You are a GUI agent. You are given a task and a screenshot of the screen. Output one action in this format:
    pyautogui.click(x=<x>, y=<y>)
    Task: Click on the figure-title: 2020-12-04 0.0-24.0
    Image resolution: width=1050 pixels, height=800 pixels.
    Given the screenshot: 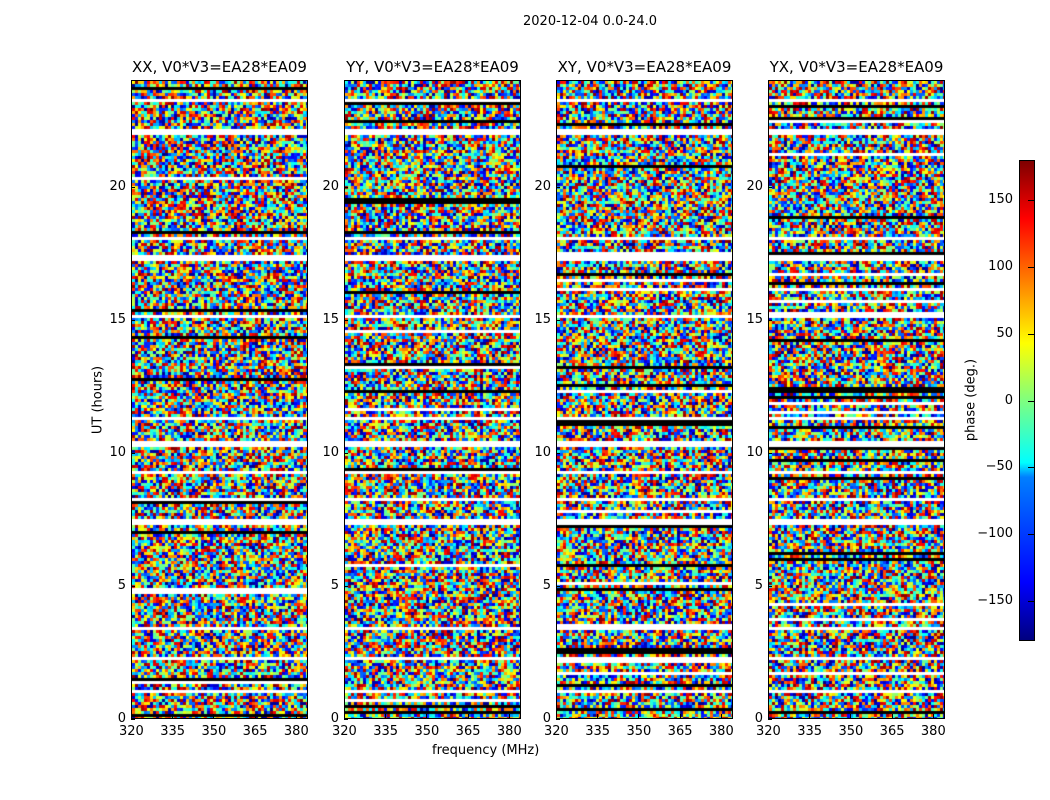 What is the action you would take?
    pyautogui.click(x=590, y=21)
    